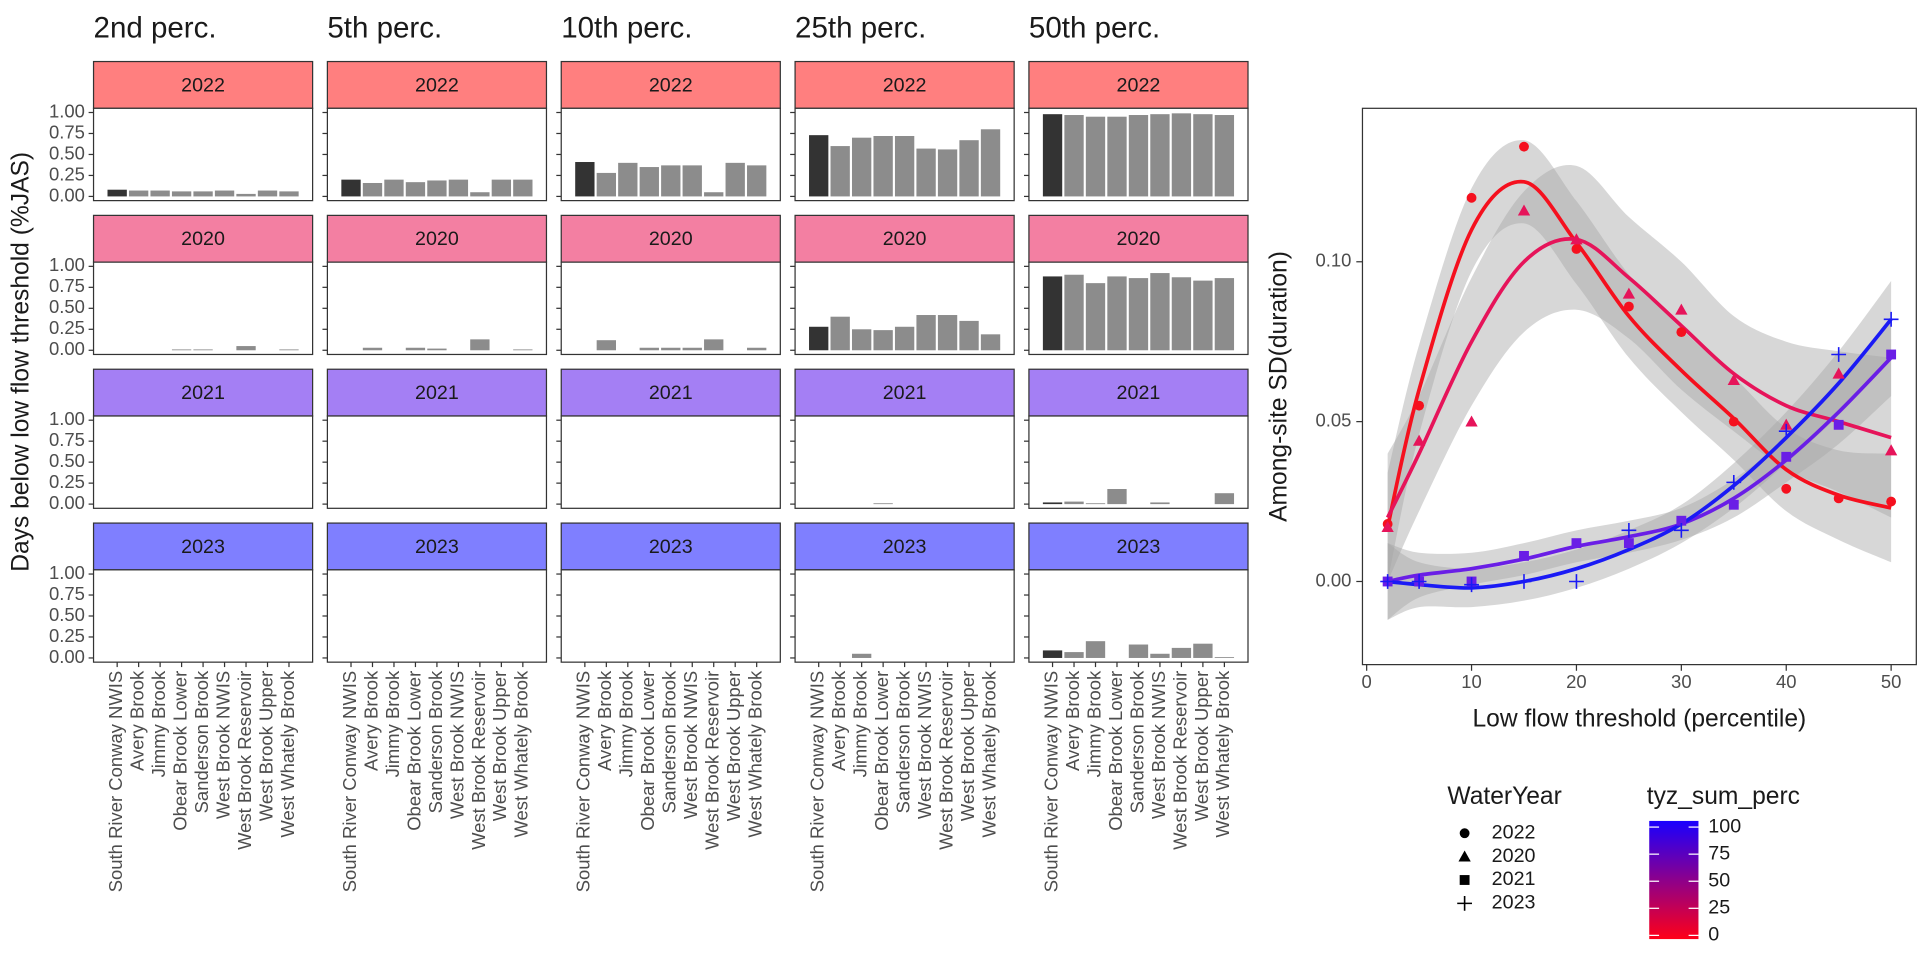  Describe the element at coordinates (1514, 879) in the screenshot. I see `legend-label: 2021` at that location.